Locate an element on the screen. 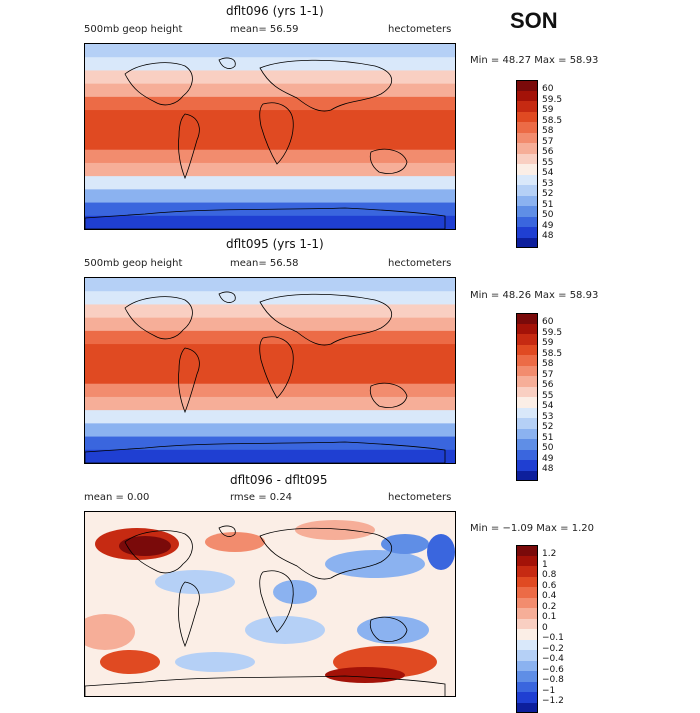  colorbar-tick-label: 0 is located at coordinates (545, 628).